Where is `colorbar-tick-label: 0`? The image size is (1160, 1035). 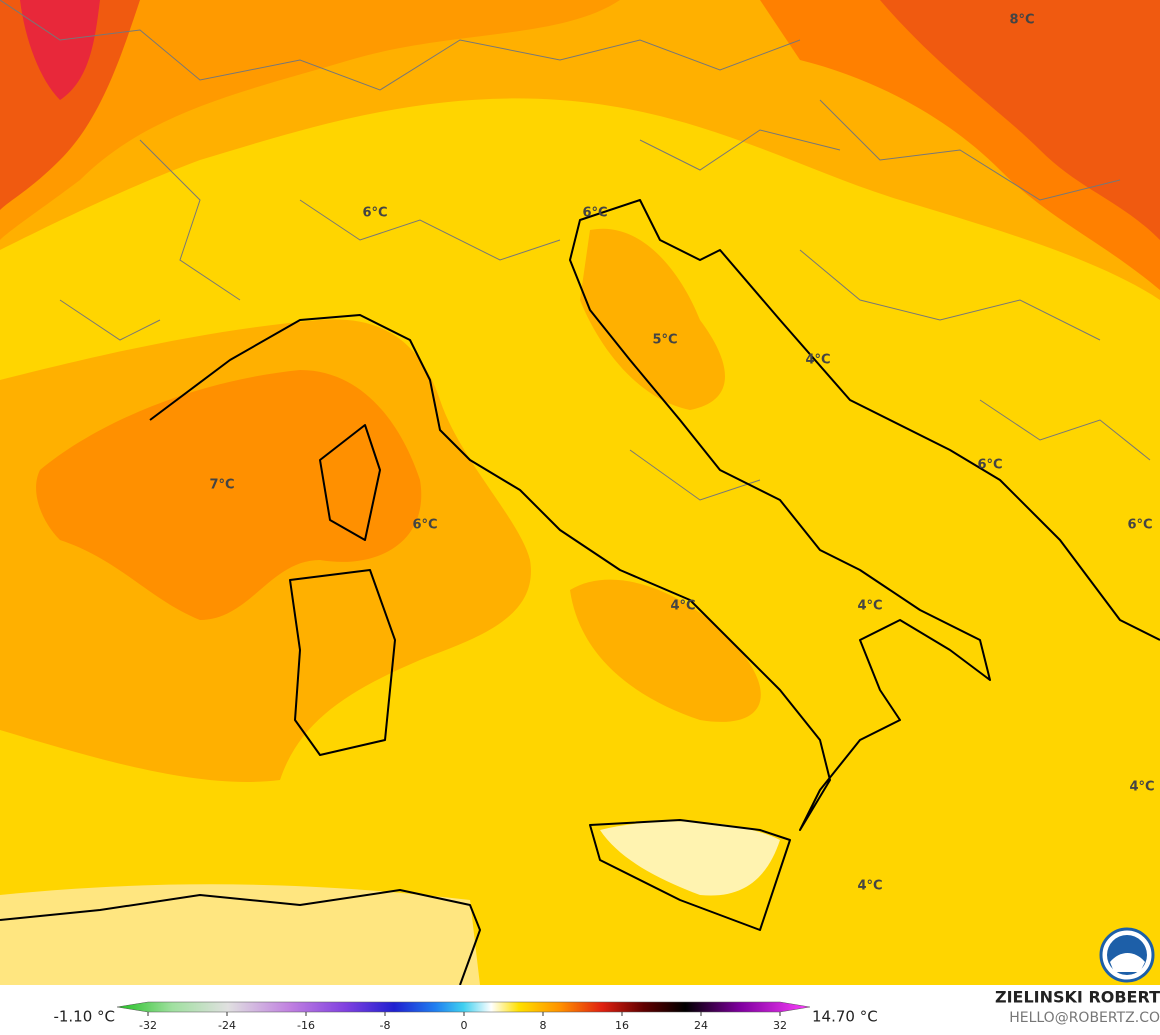
colorbar-tick-label: 0 is located at coordinates (464, 1025).